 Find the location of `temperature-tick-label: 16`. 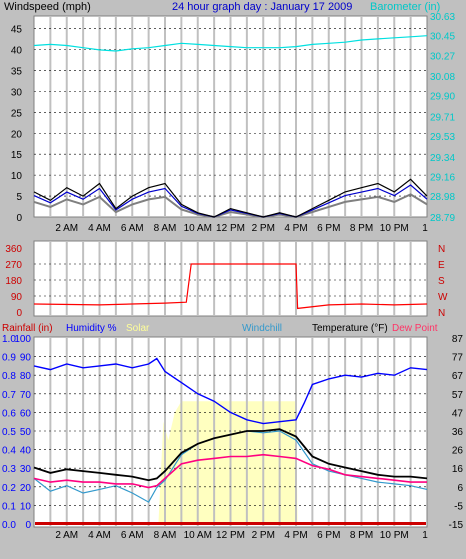

temperature-tick-label: 16 is located at coordinates (458, 469).